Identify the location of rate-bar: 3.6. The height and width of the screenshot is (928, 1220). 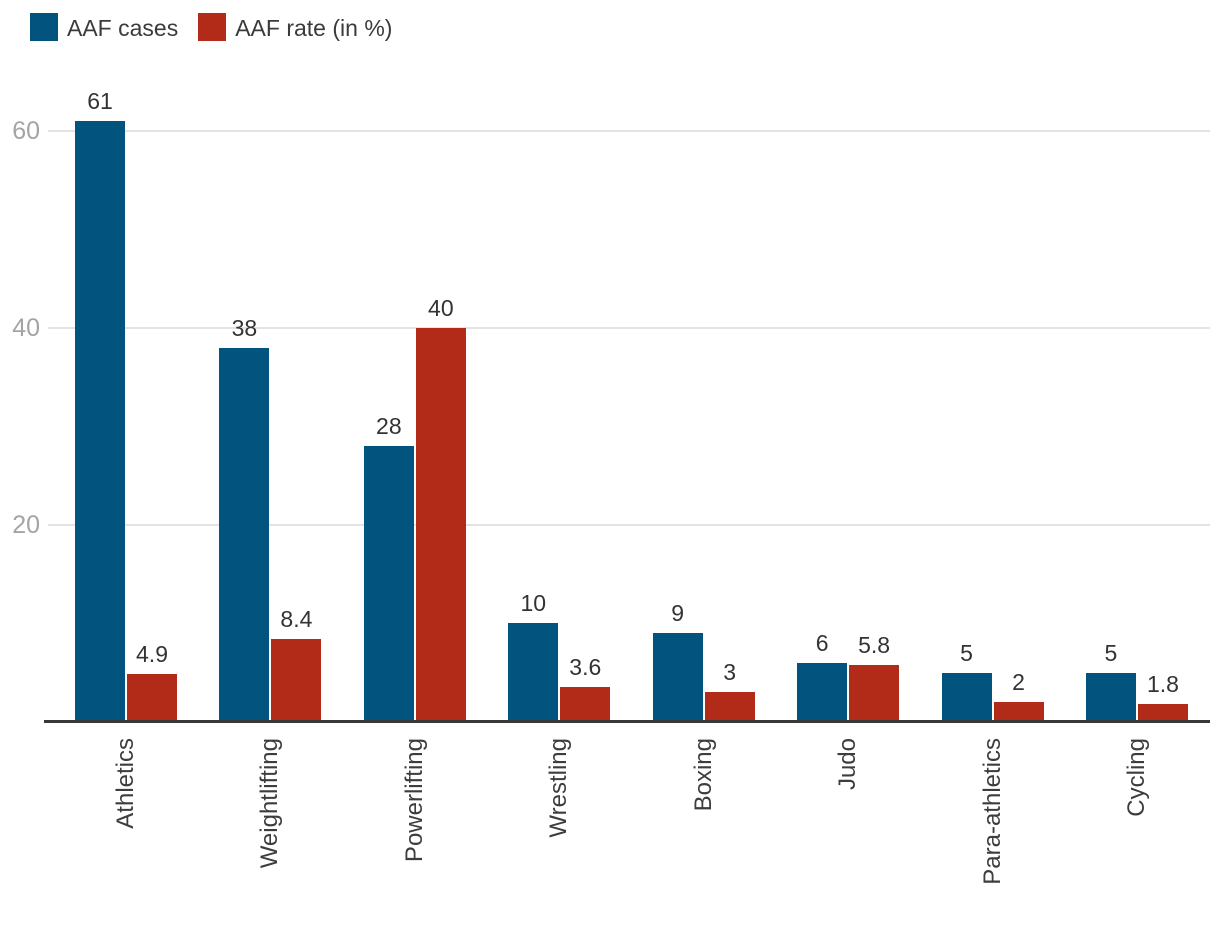
(585, 689).